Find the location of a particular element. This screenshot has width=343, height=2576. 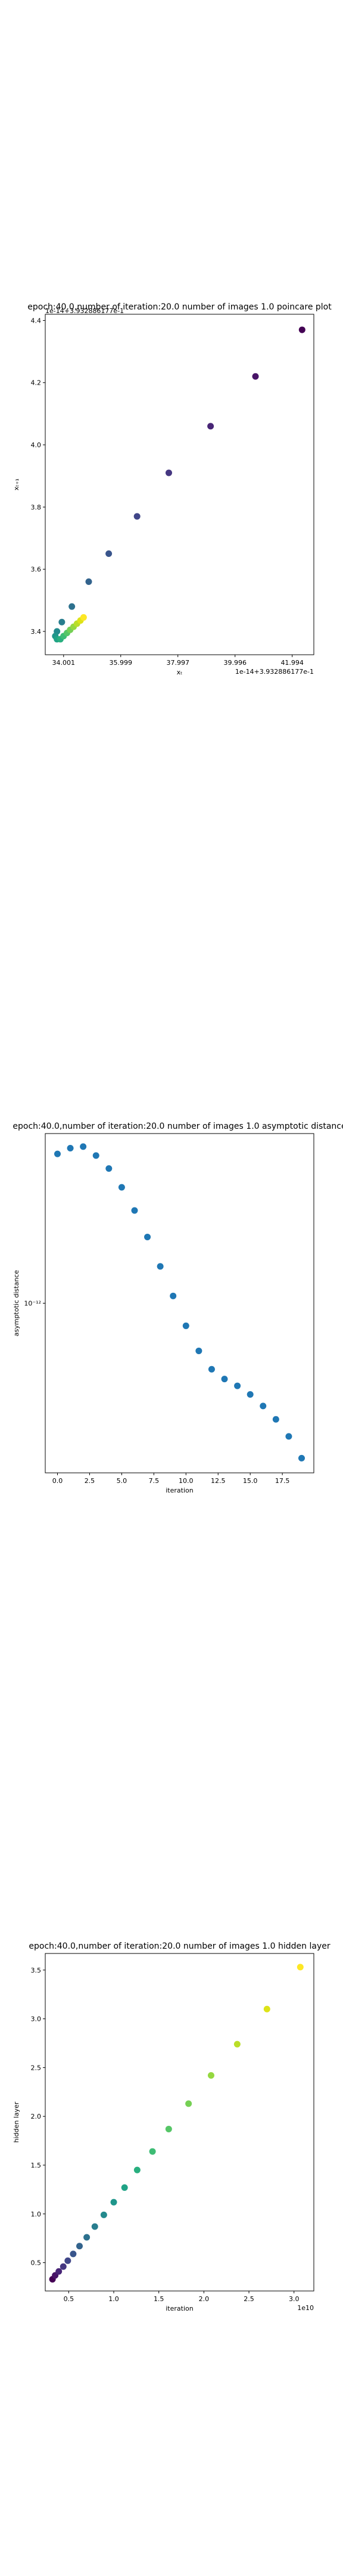

x-tick-label: 2.0 is located at coordinates (204, 2299).